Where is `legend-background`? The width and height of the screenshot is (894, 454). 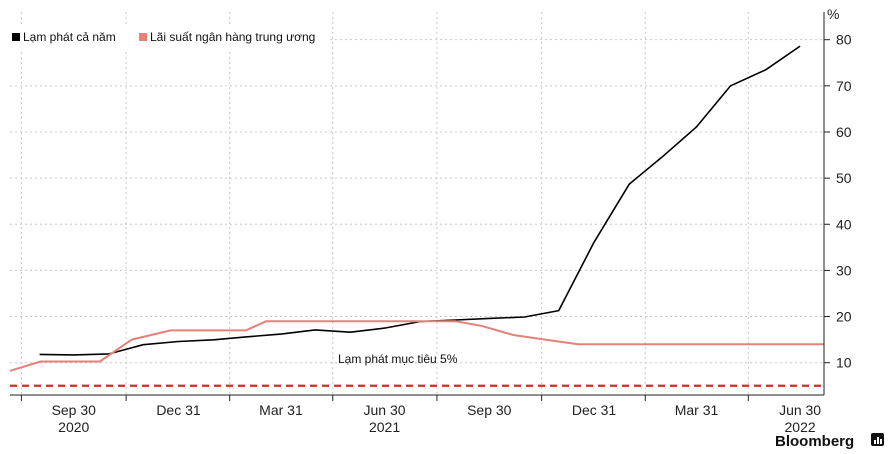
legend-background is located at coordinates (169, 39).